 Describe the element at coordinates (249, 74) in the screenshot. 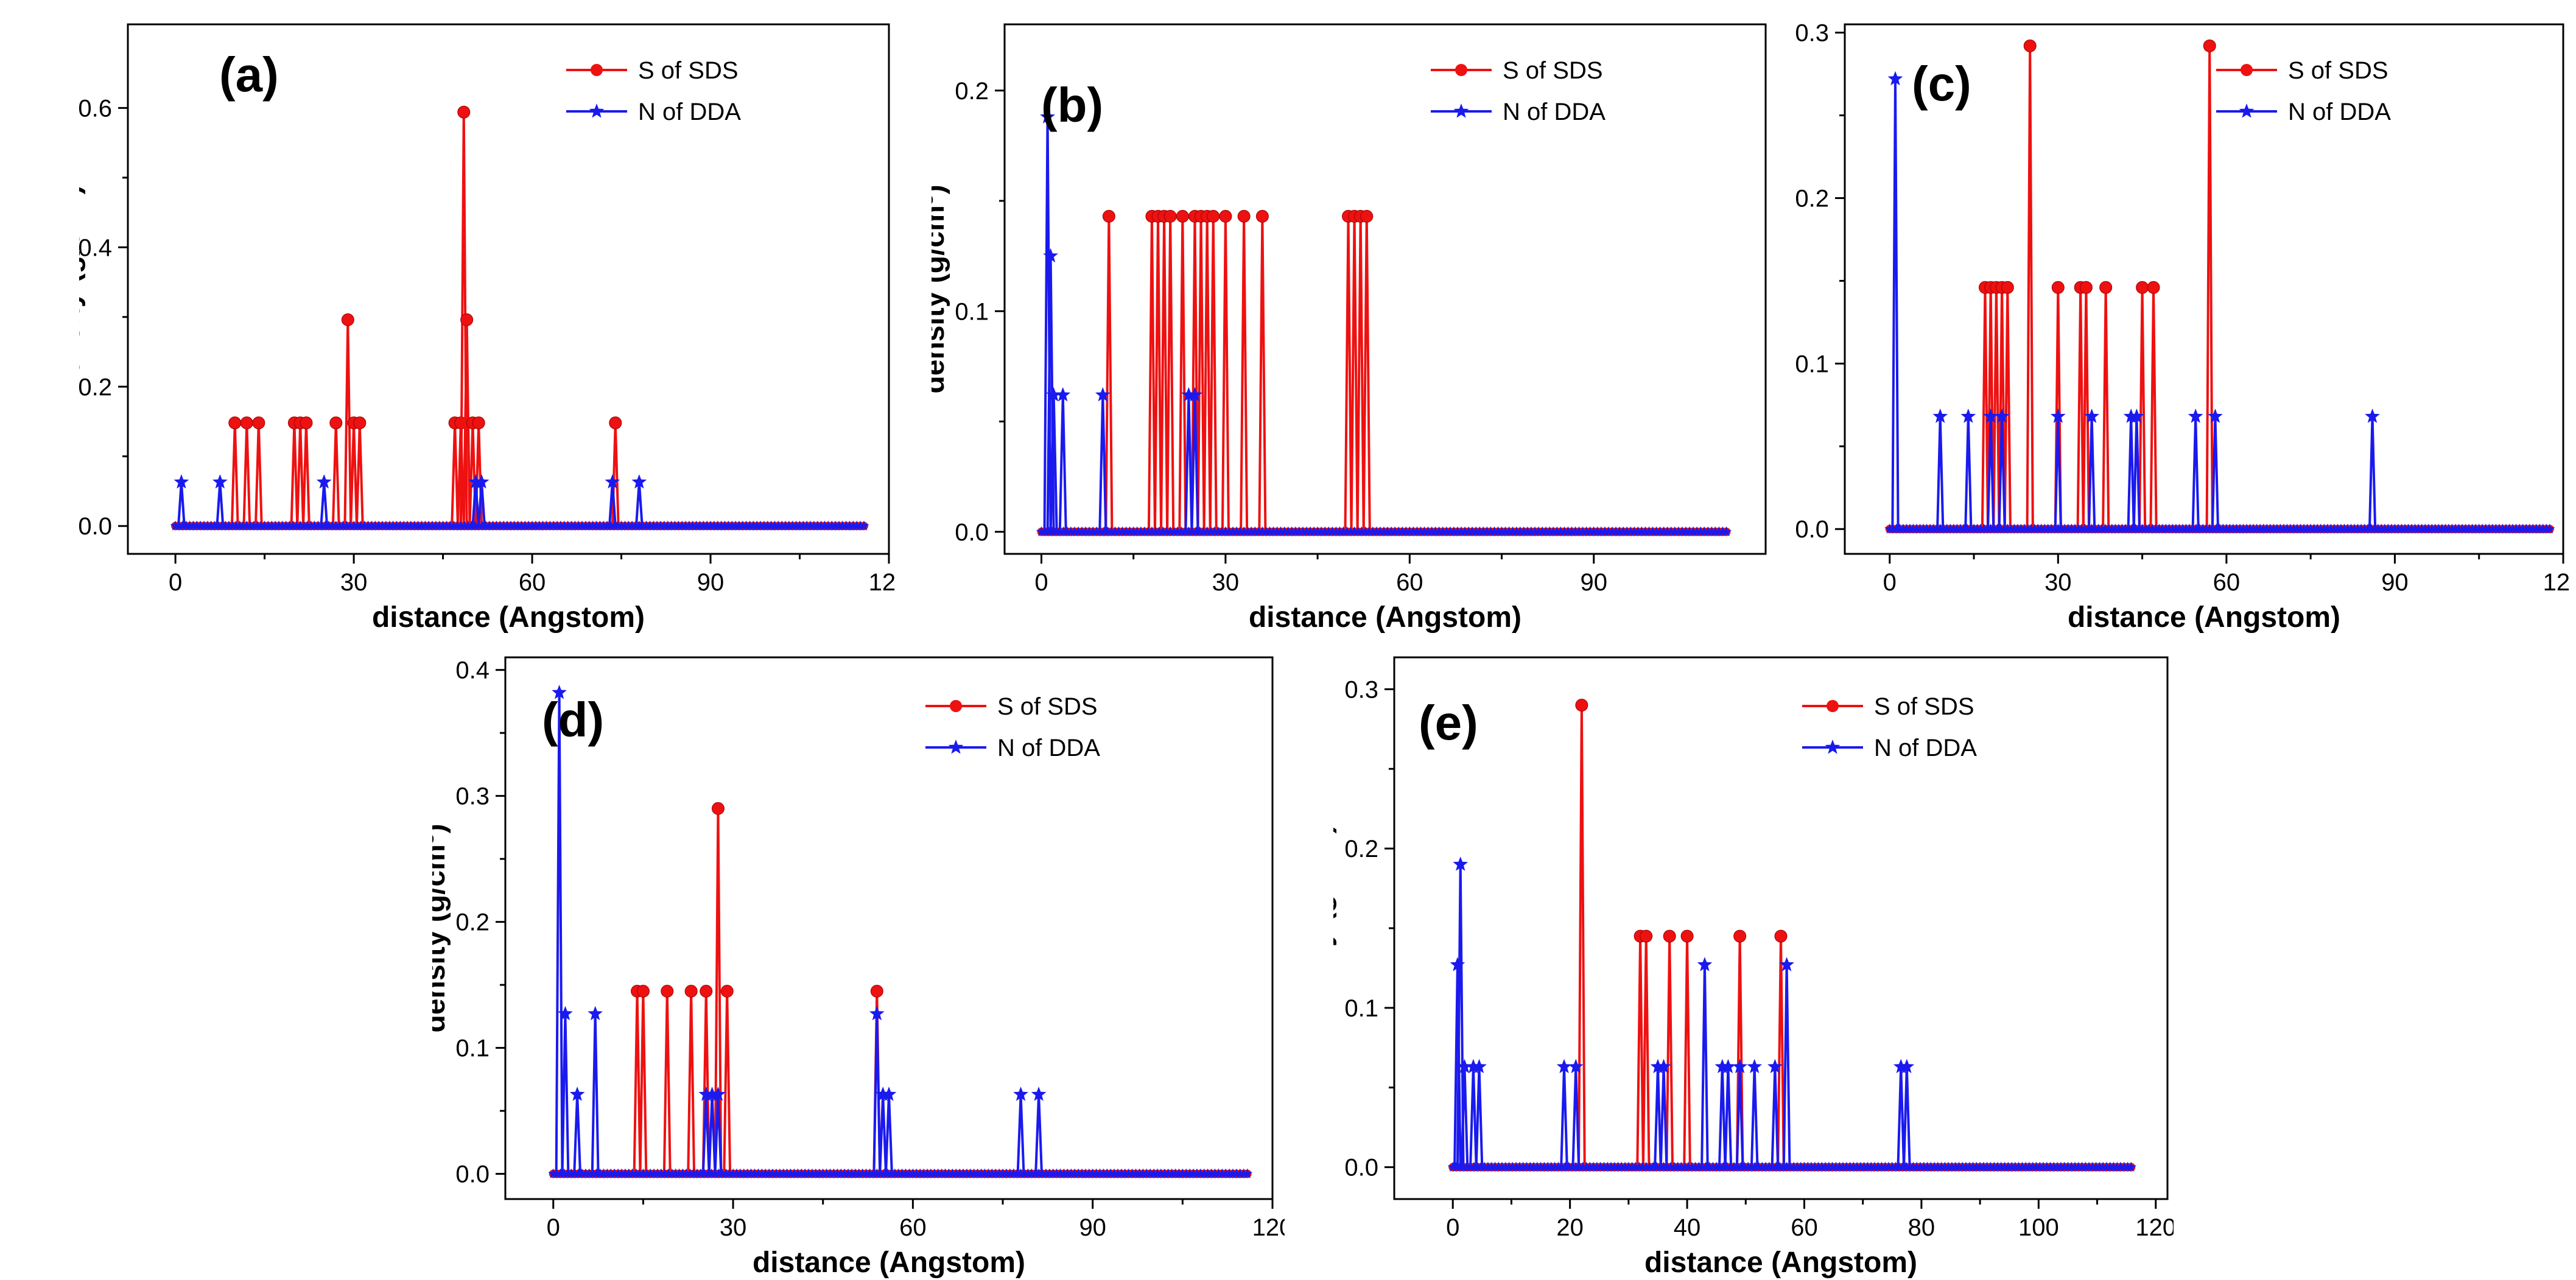

I see `panel-label-a: (a)` at that location.